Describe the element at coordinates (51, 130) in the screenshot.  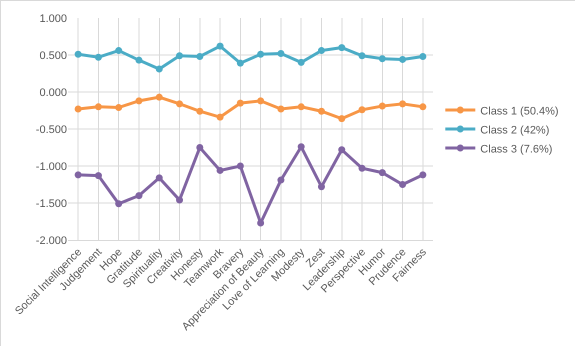
I see `y-tick-label: -0.500` at that location.